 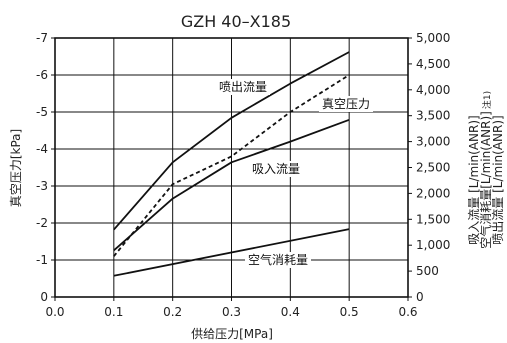 What do you see at coordinates (433, 142) in the screenshot?
I see `right-tick-label: 3,000` at bounding box center [433, 142].